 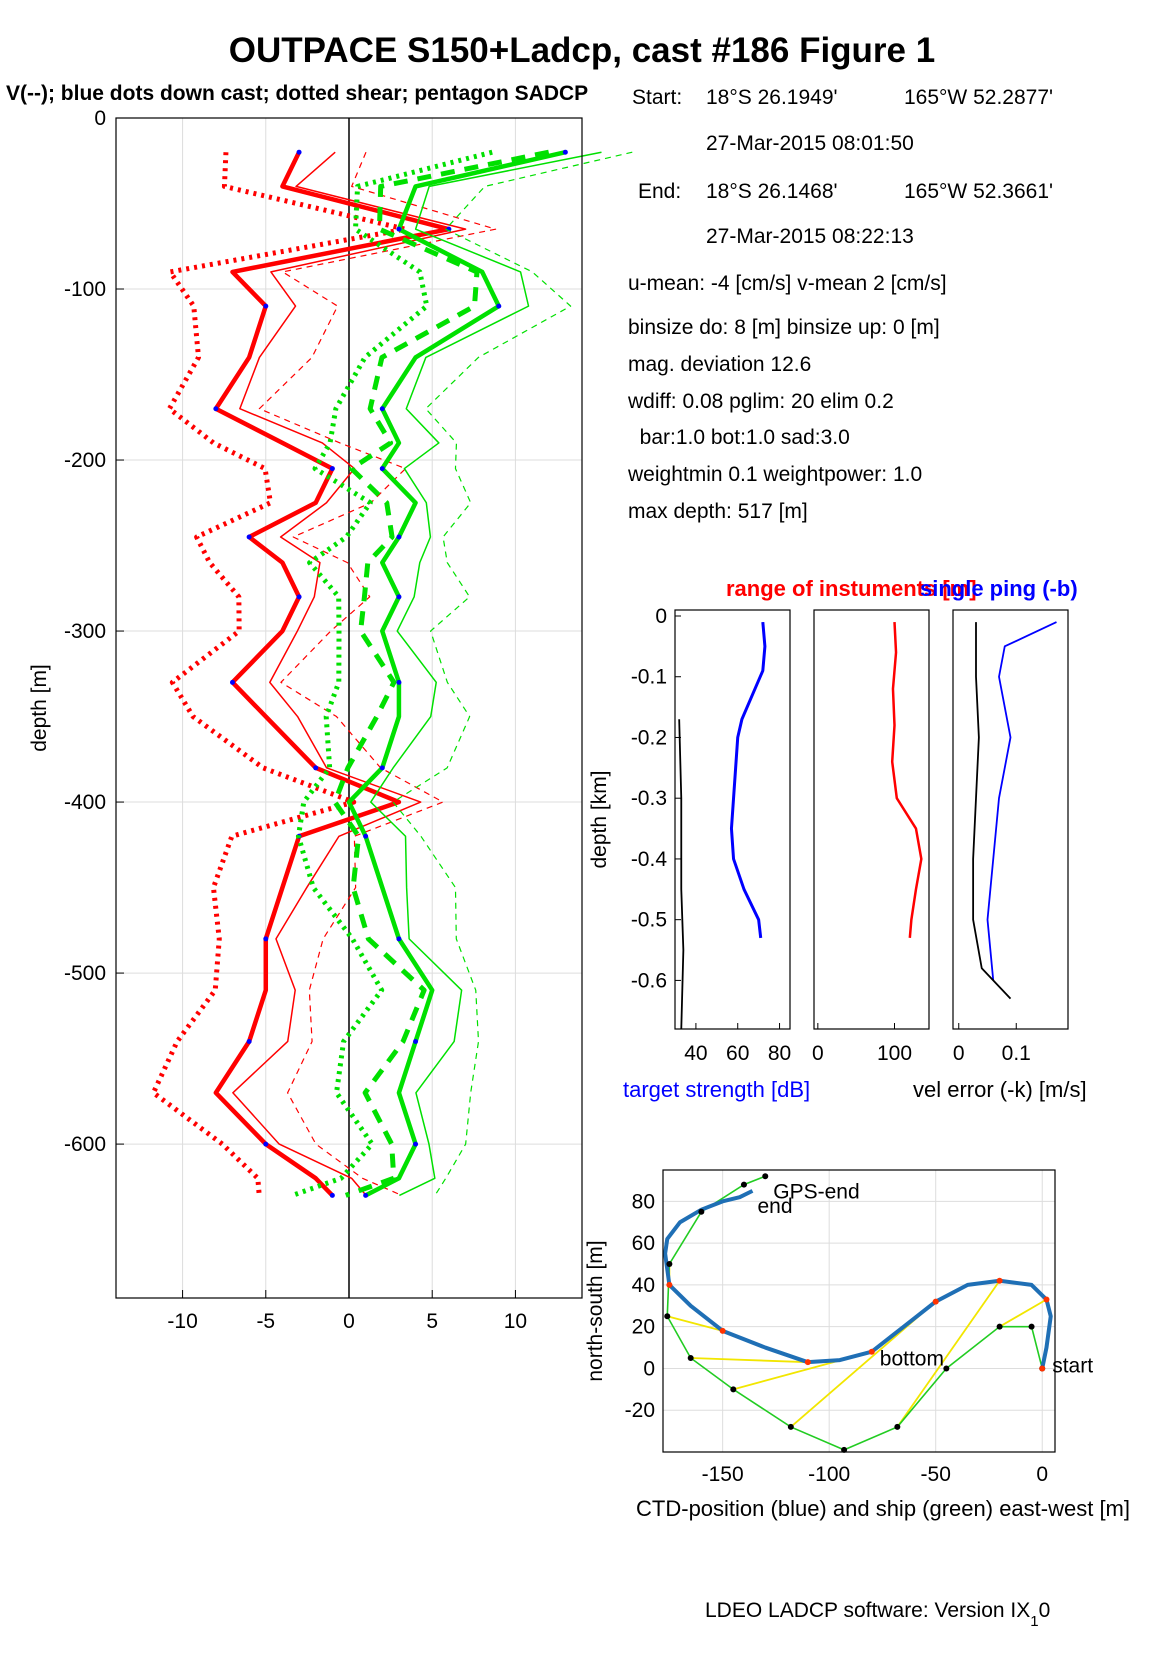 I want to click on binsize: binsize do: 8 [m] binsize up: 0 [m], so click(x=784, y=327).